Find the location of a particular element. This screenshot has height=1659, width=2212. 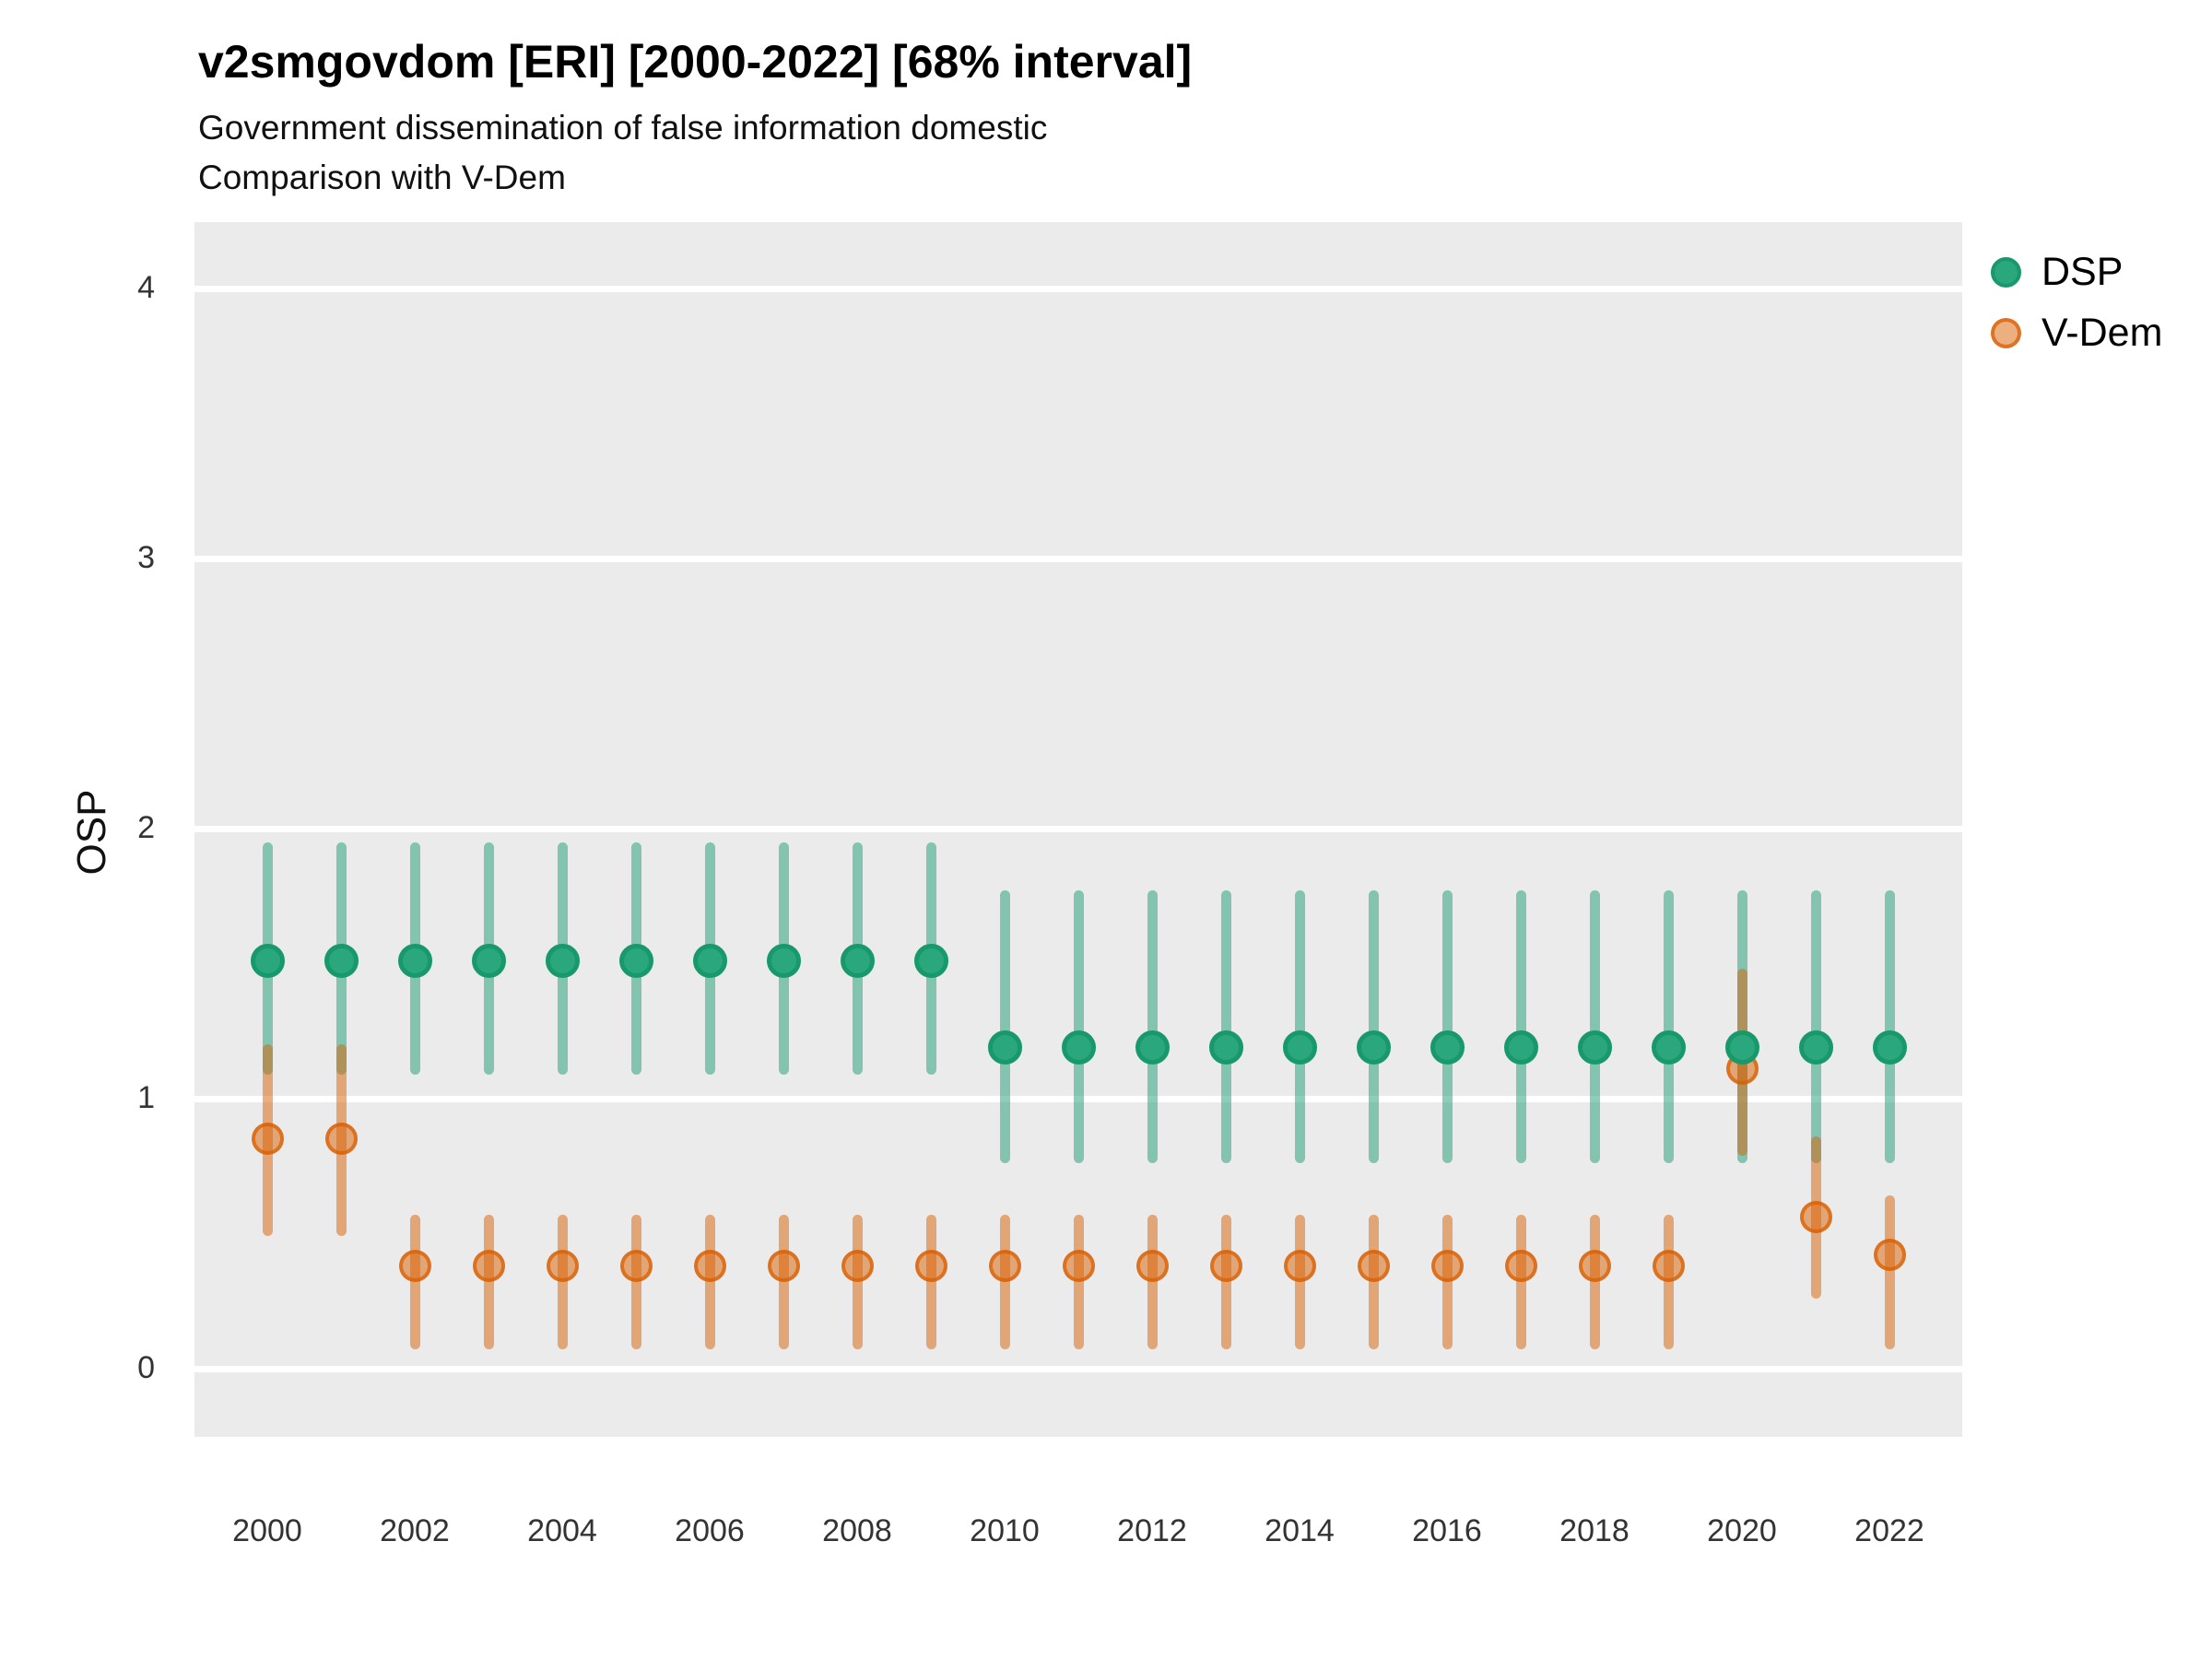

dsp-legend-marker-icon is located at coordinates (2006, 272).